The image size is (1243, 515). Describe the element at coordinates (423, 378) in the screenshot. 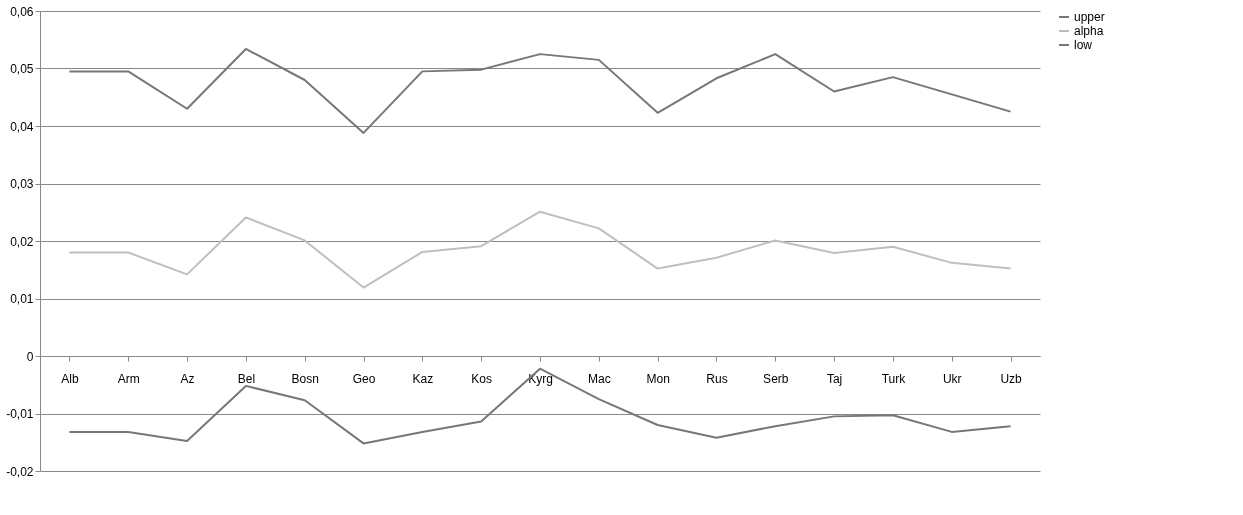

I see `x-tick-label: Kaz` at that location.